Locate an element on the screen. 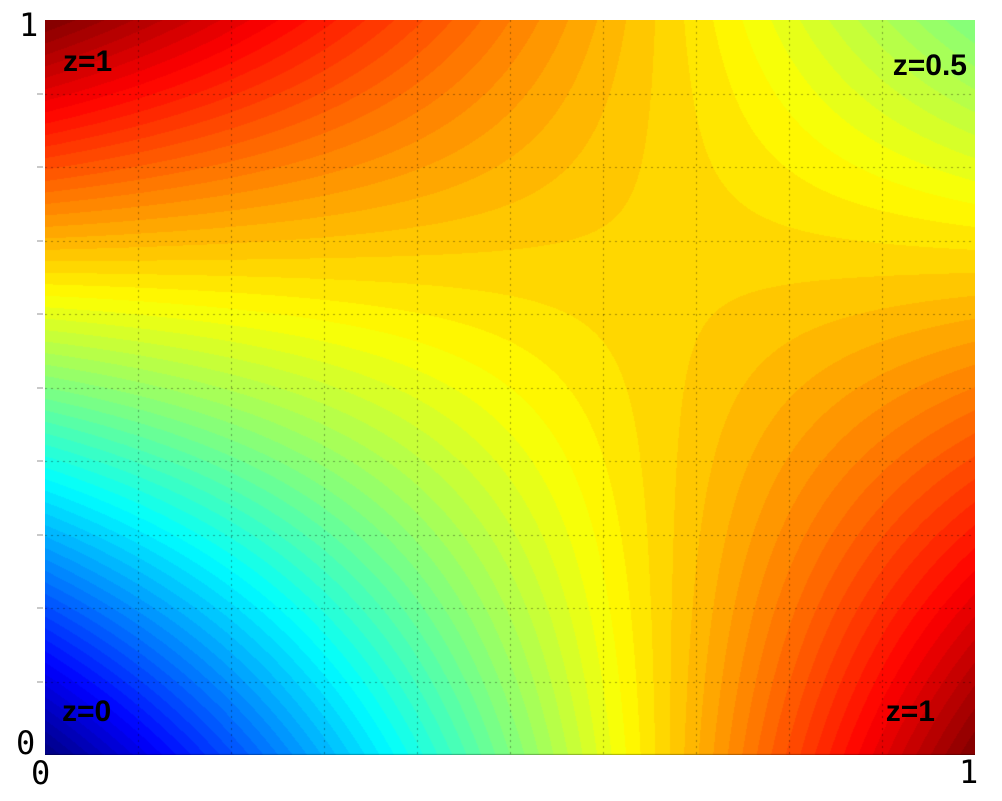 The width and height of the screenshot is (1002, 801). x-axis-tick-label-max: 1 is located at coordinates (969, 772).